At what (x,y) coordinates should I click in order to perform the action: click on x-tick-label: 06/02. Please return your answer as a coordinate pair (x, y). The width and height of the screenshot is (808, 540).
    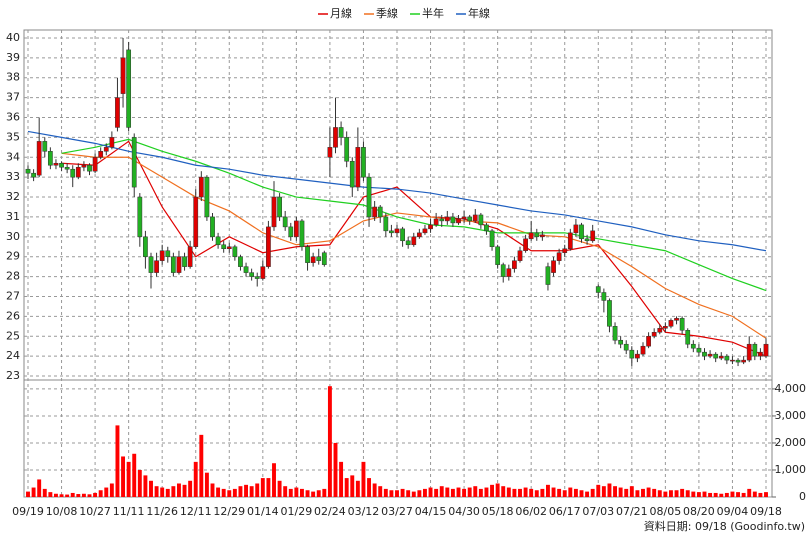
    Looking at the image, I should click on (531, 511).